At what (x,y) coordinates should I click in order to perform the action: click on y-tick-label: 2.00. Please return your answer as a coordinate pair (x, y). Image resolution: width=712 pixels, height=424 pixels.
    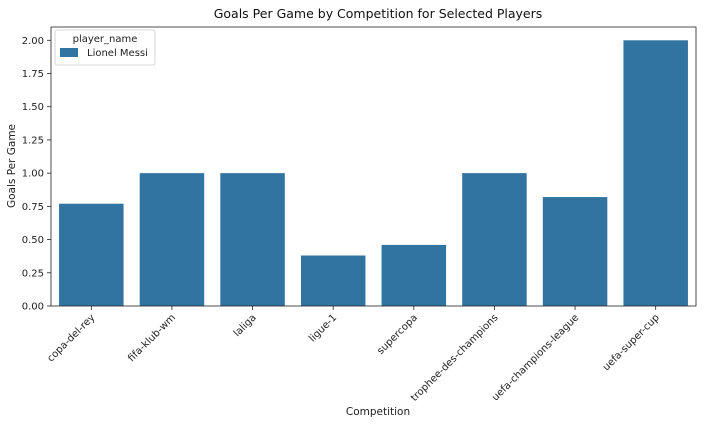
    Looking at the image, I should click on (33, 41).